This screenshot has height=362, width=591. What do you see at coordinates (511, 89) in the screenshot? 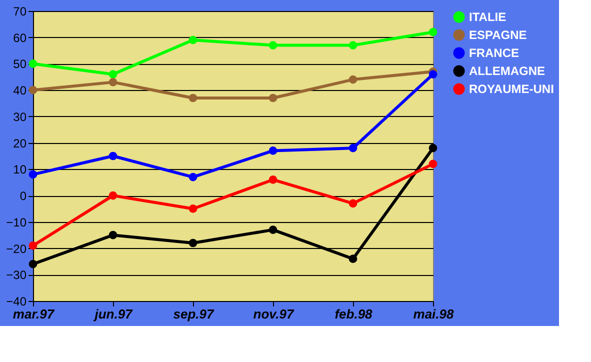
I see `legend-label: ROYAUME-UNI` at bounding box center [511, 89].